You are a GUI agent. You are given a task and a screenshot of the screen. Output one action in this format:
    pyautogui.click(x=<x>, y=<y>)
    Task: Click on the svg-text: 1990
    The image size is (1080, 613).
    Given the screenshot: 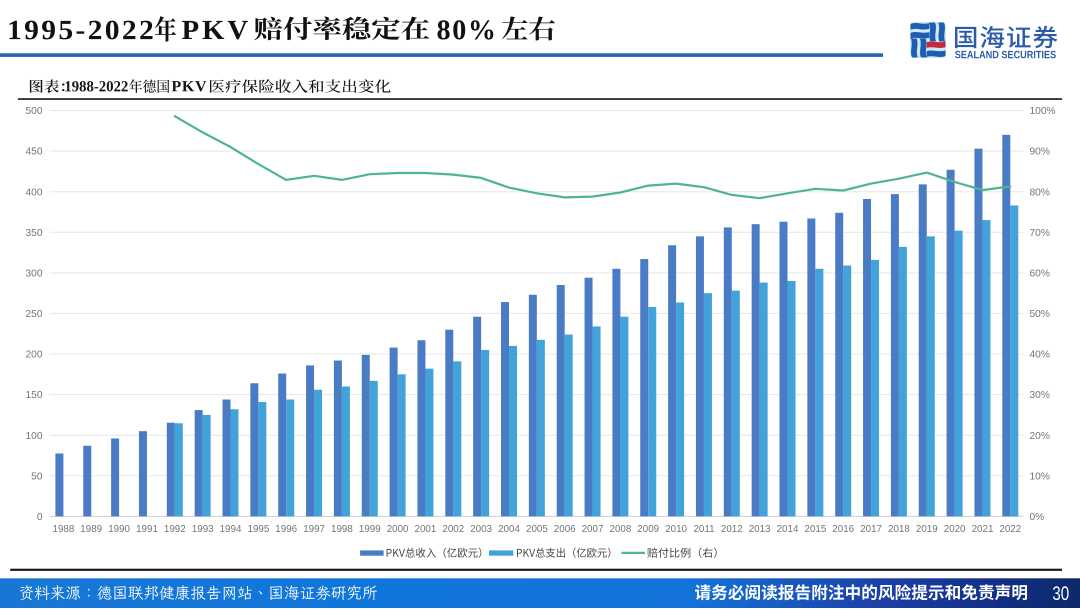 What is the action you would take?
    pyautogui.click(x=119, y=529)
    